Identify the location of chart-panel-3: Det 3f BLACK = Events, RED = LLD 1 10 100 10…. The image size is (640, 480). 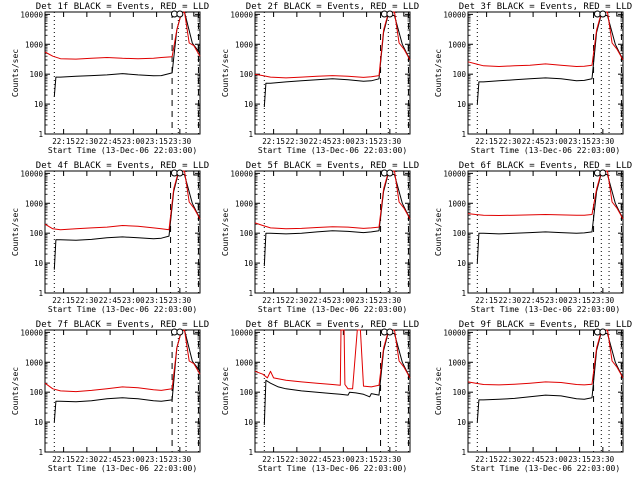
(533, 78).